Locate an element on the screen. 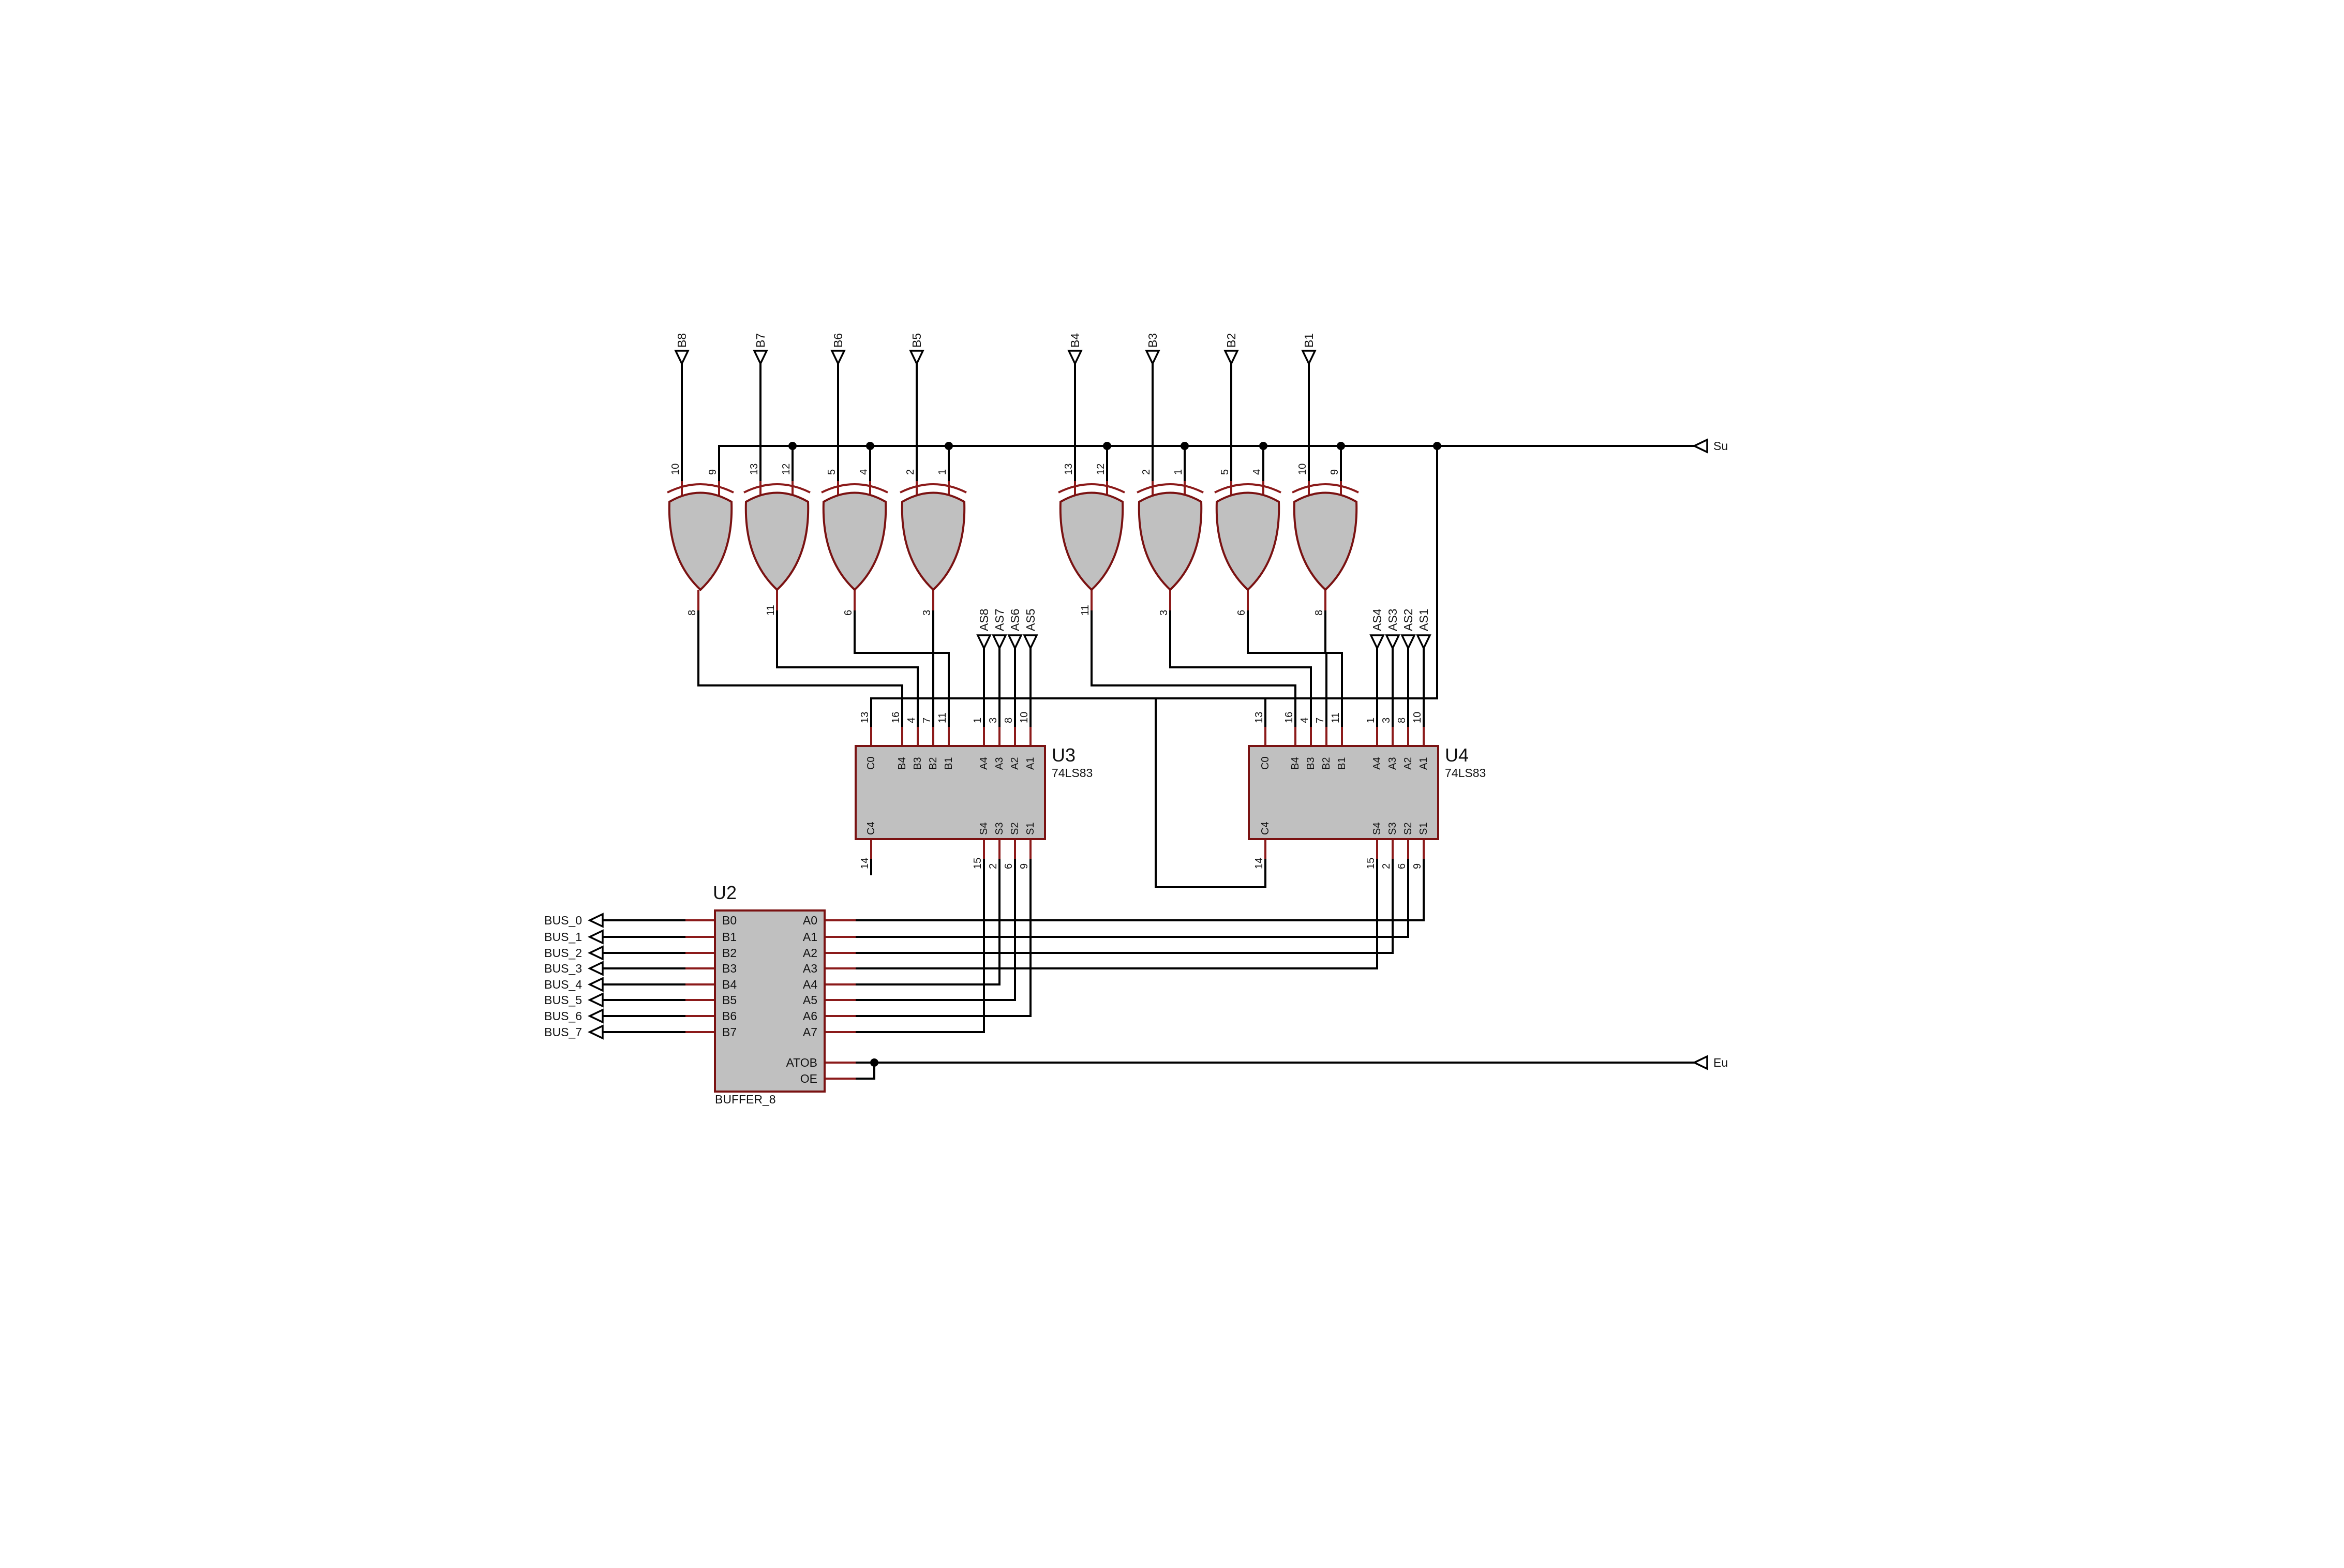  pin-name: A6 is located at coordinates (810, 1016).